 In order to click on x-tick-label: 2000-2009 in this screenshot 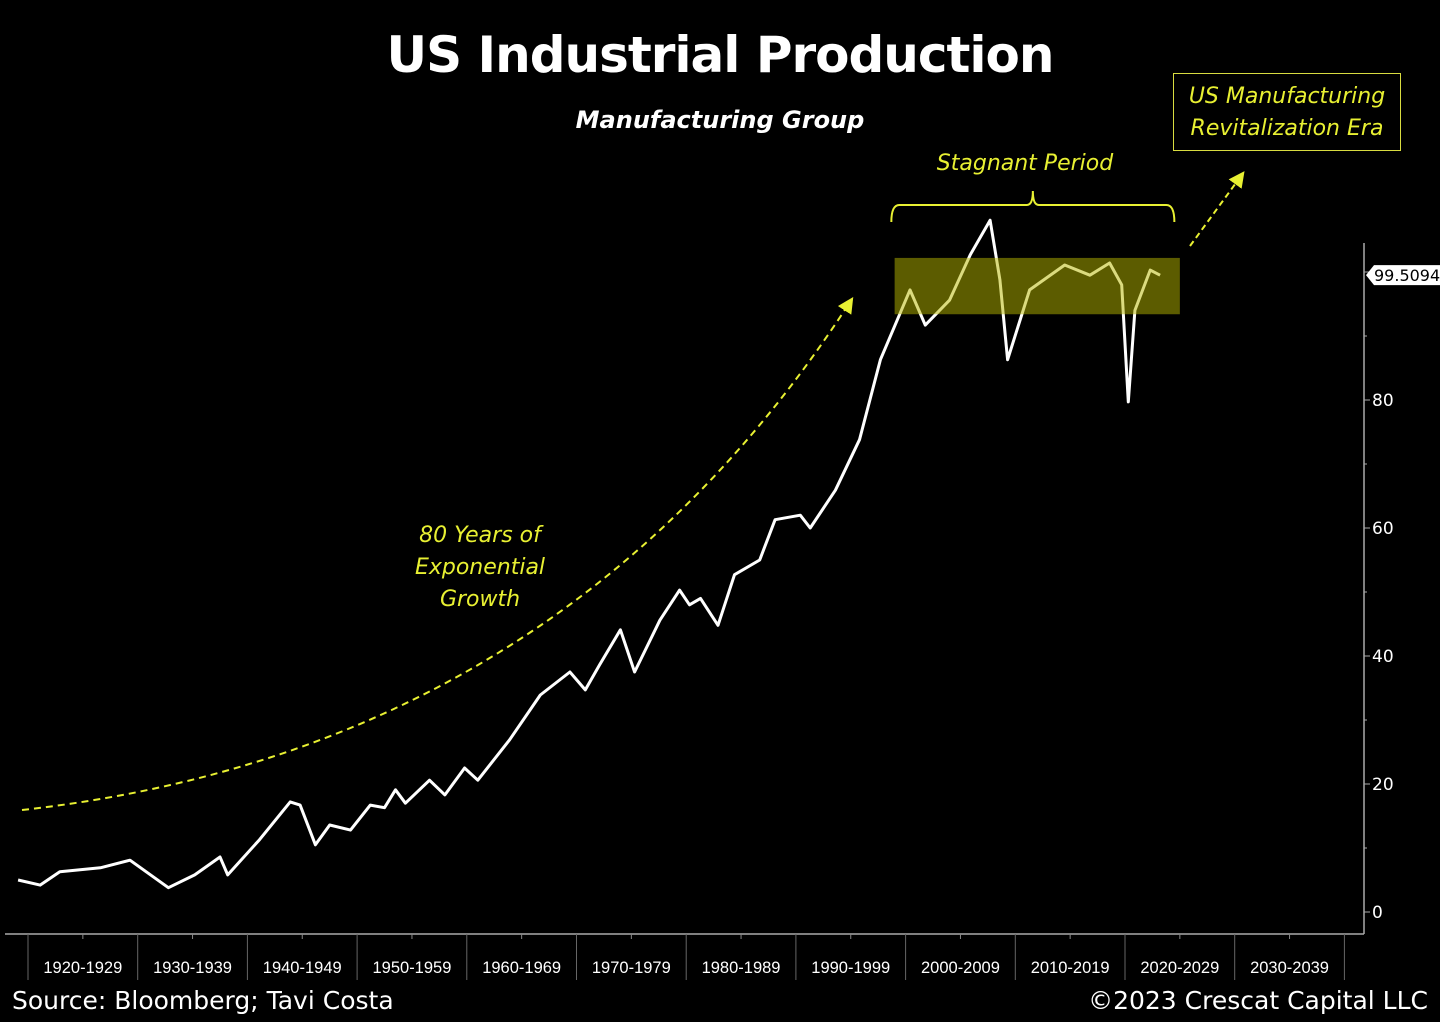, I will do `click(960, 968)`.